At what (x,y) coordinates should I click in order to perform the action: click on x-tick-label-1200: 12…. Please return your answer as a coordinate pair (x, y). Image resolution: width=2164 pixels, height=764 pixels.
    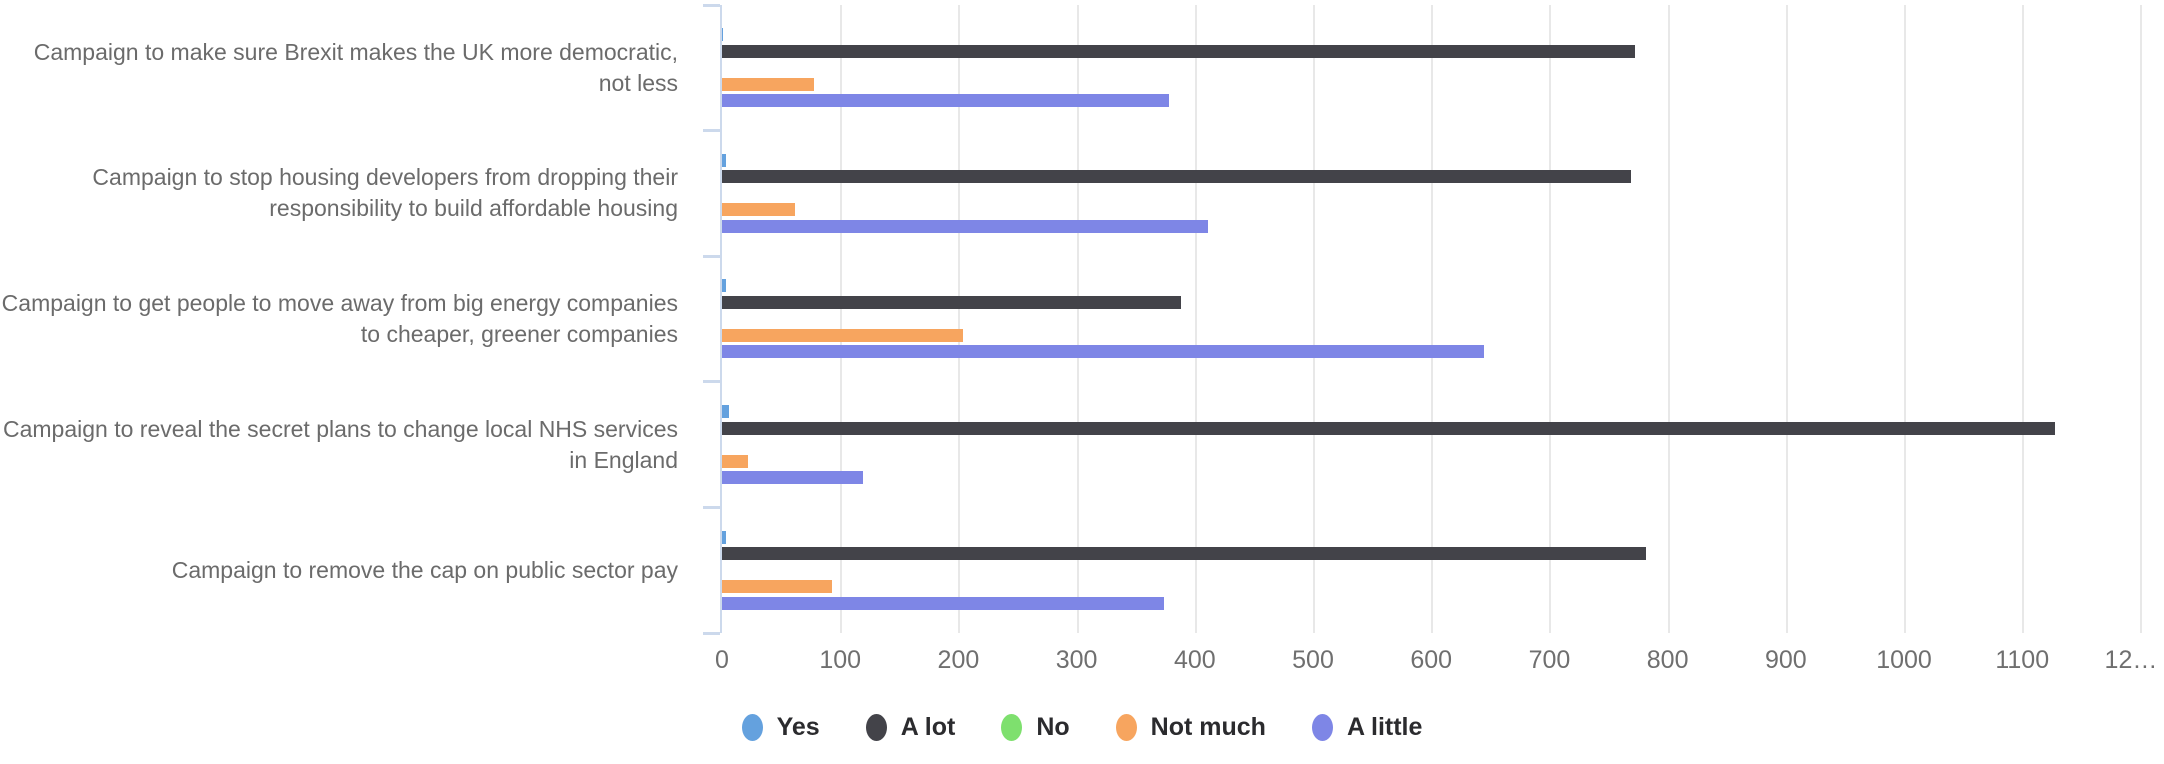
    Looking at the image, I should click on (2131, 660).